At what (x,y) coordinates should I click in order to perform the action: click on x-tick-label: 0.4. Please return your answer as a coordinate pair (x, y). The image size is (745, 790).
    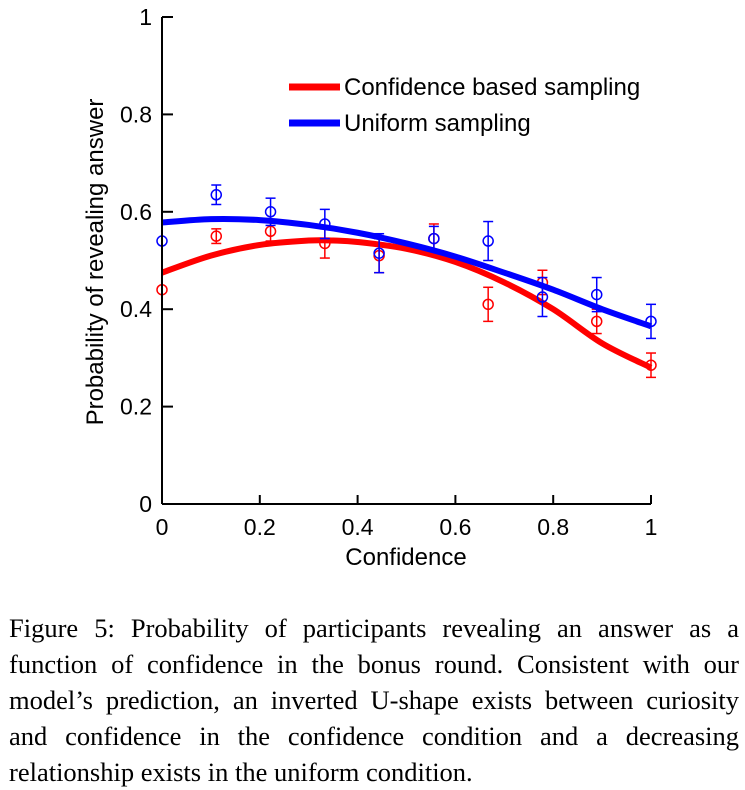
    Looking at the image, I should click on (358, 527).